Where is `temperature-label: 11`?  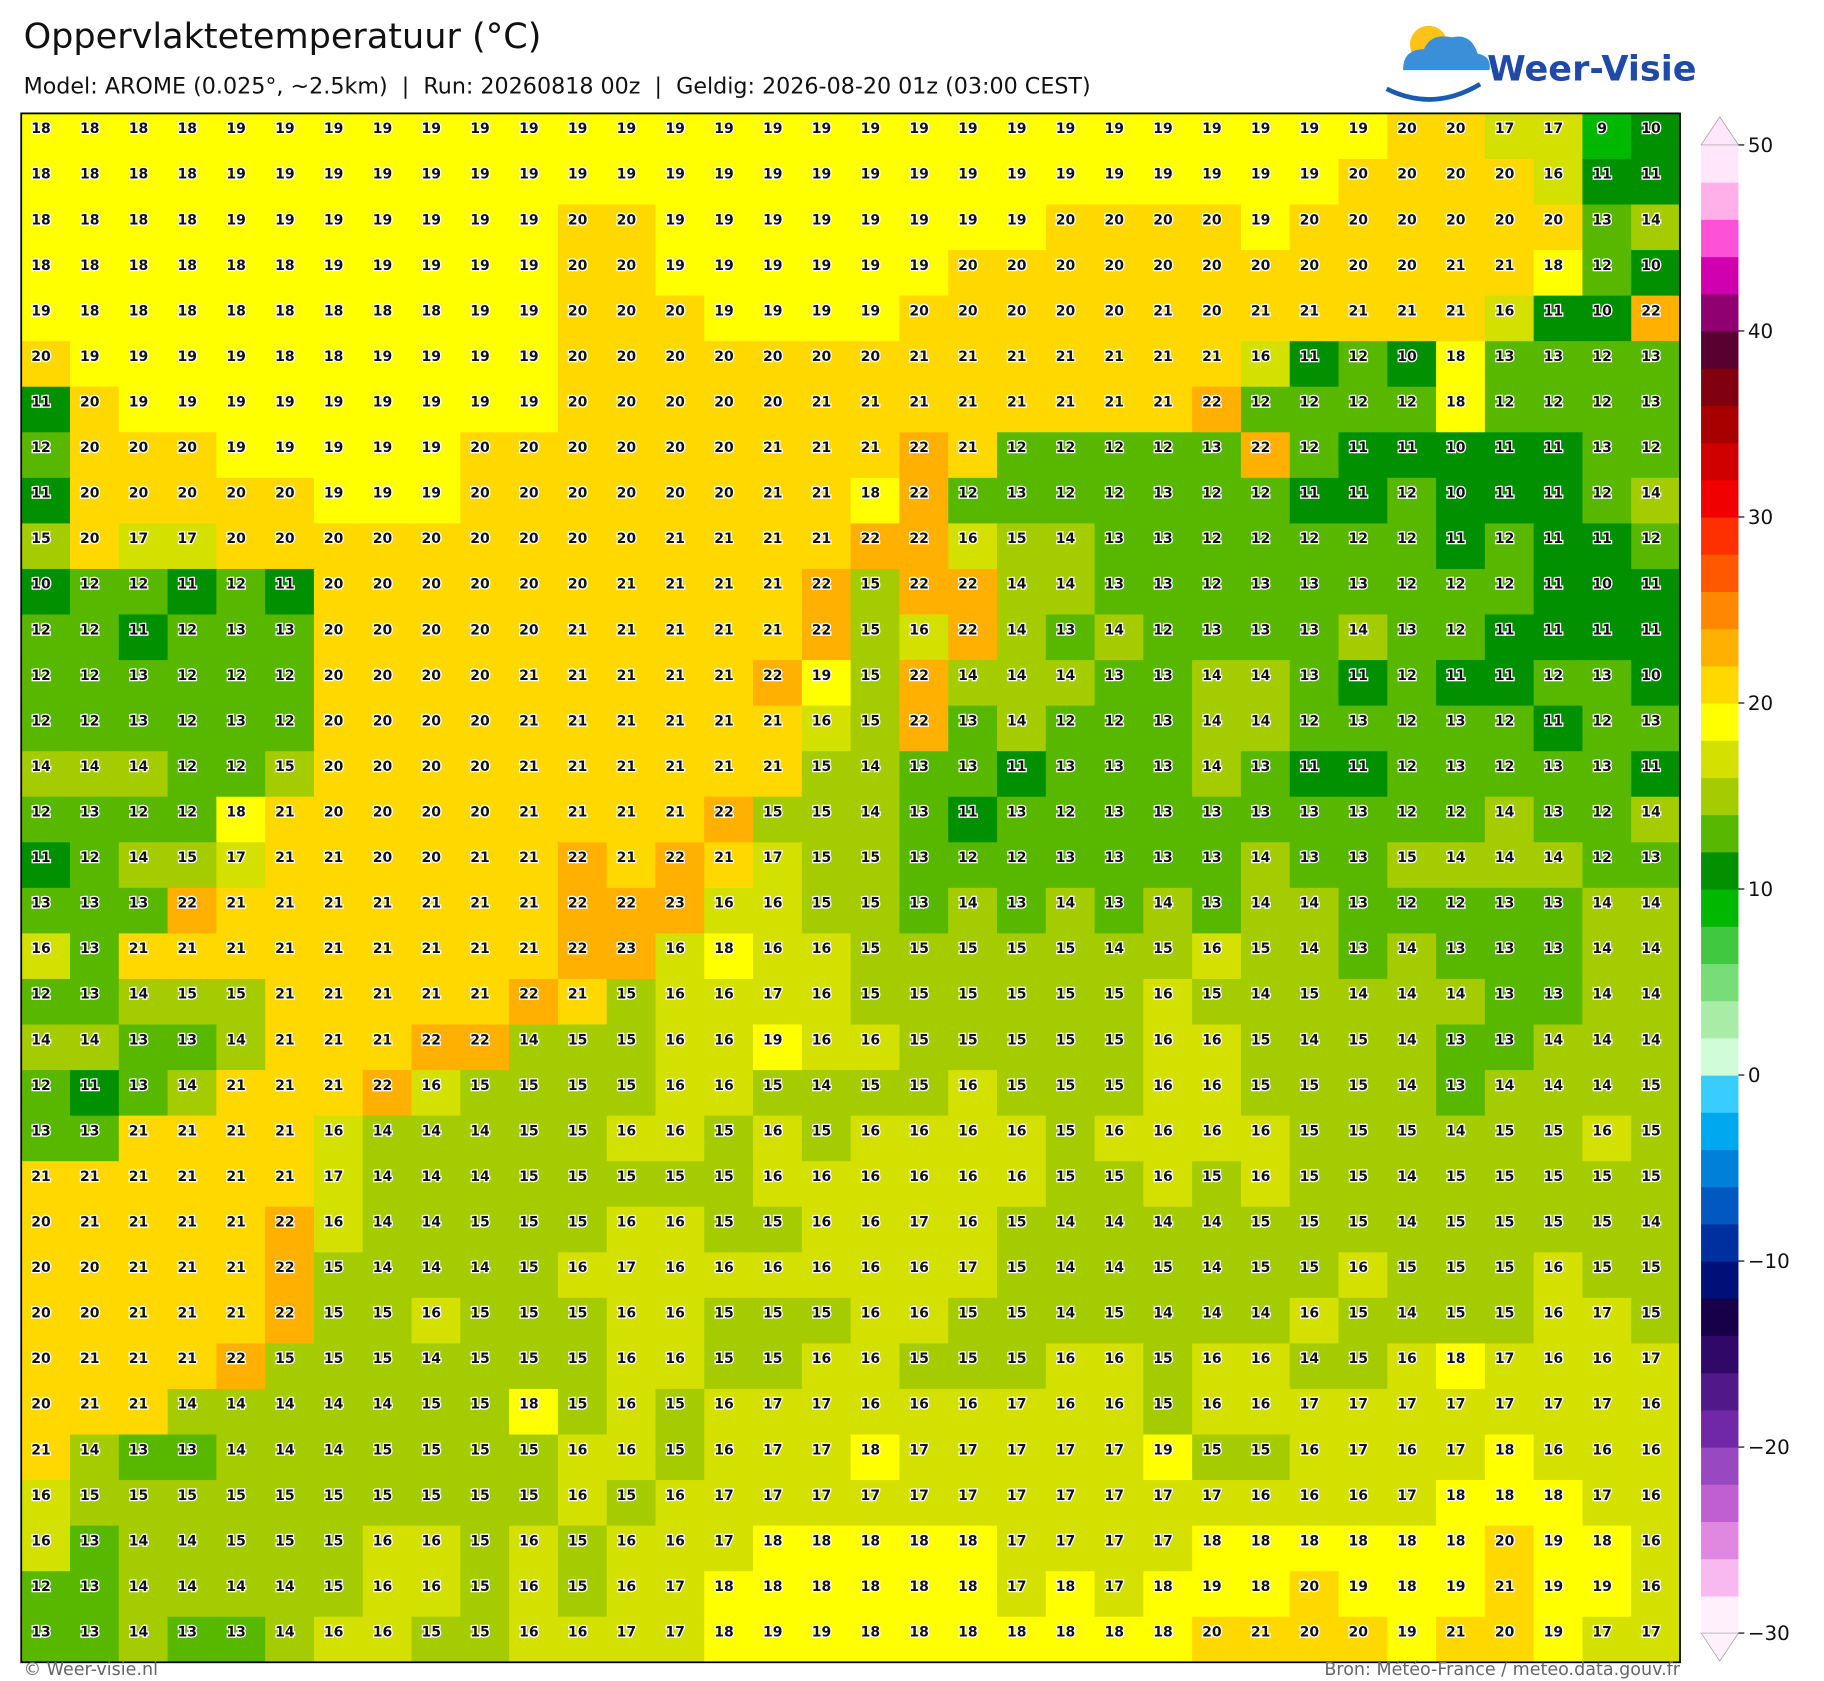
temperature-label: 11 is located at coordinates (1651, 585).